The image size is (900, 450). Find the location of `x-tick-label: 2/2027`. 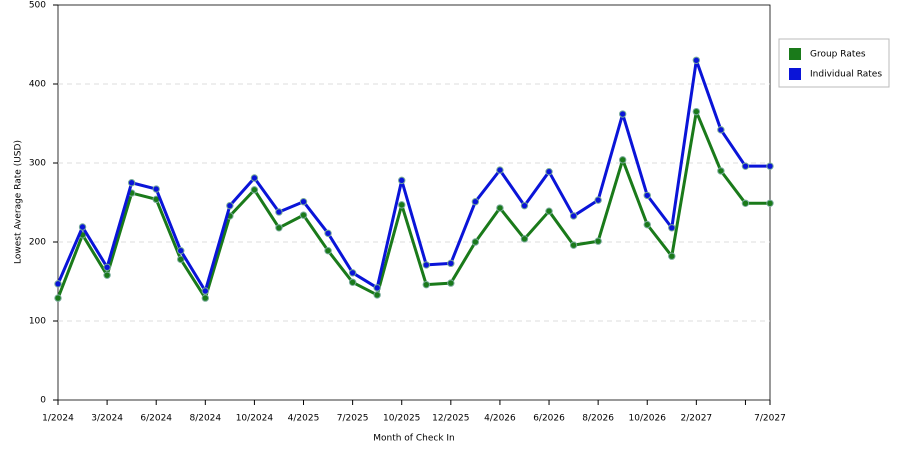

x-tick-label: 2/2027 is located at coordinates (697, 419).